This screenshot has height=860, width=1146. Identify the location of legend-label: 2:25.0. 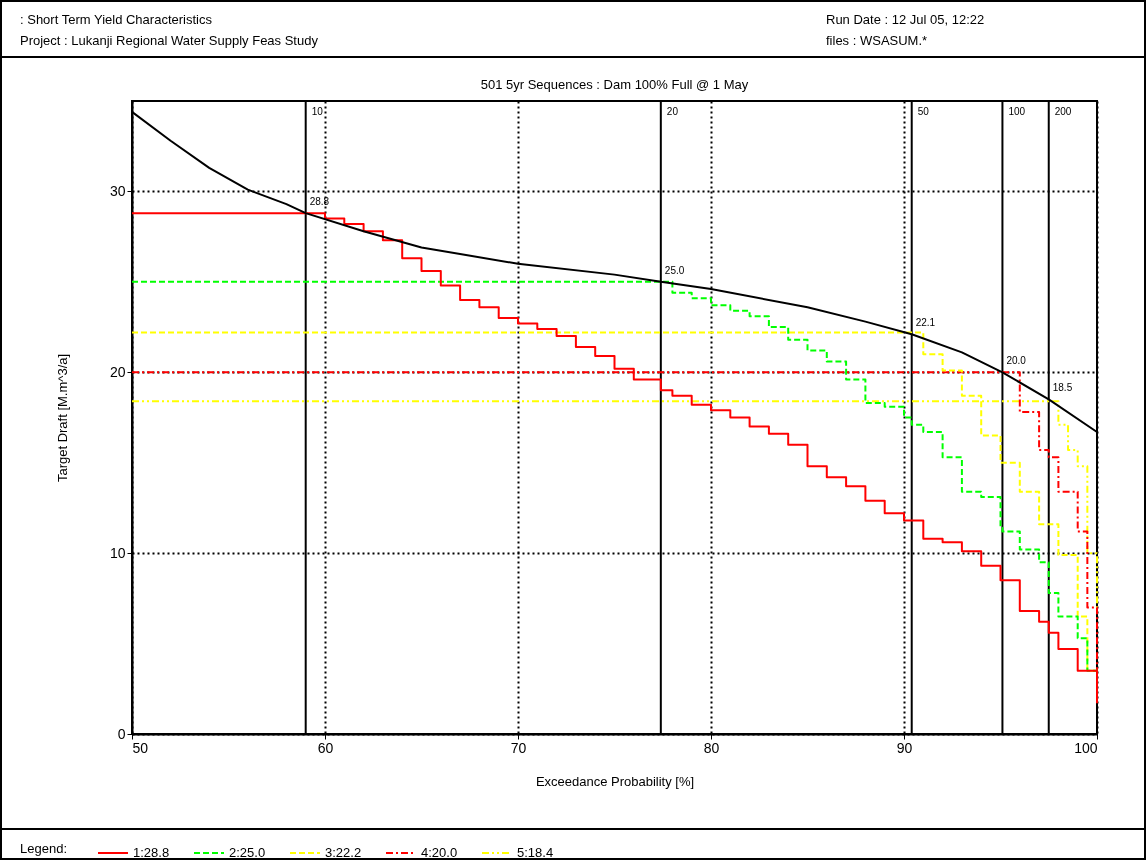
(247, 852).